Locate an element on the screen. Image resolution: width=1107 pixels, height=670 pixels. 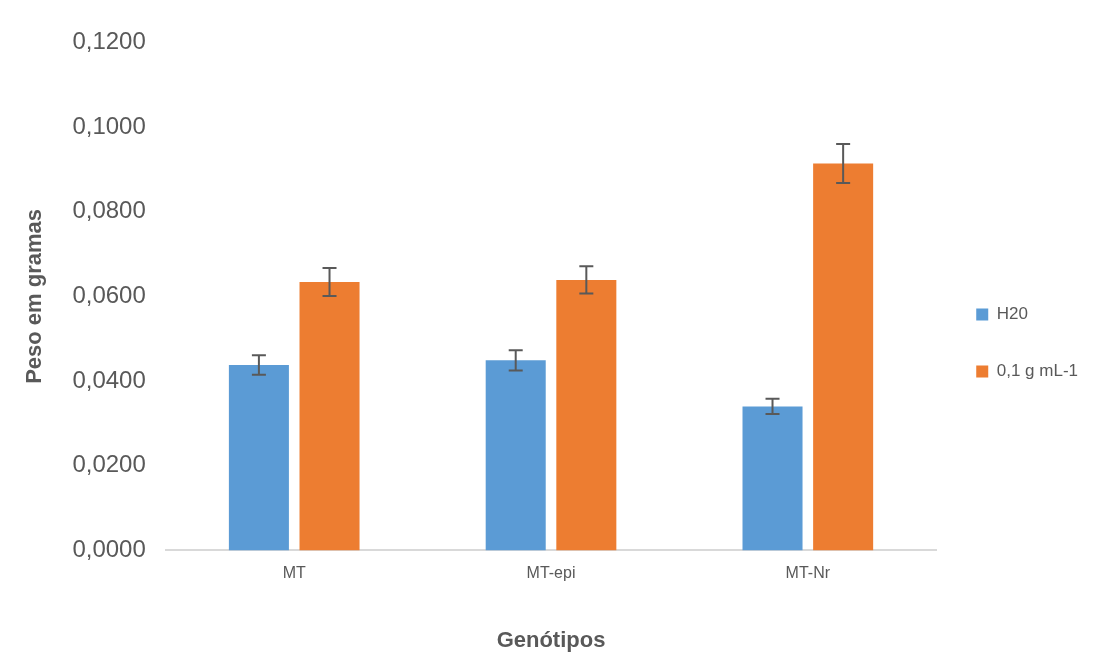
x-tick-label: MT is located at coordinates (294, 573).